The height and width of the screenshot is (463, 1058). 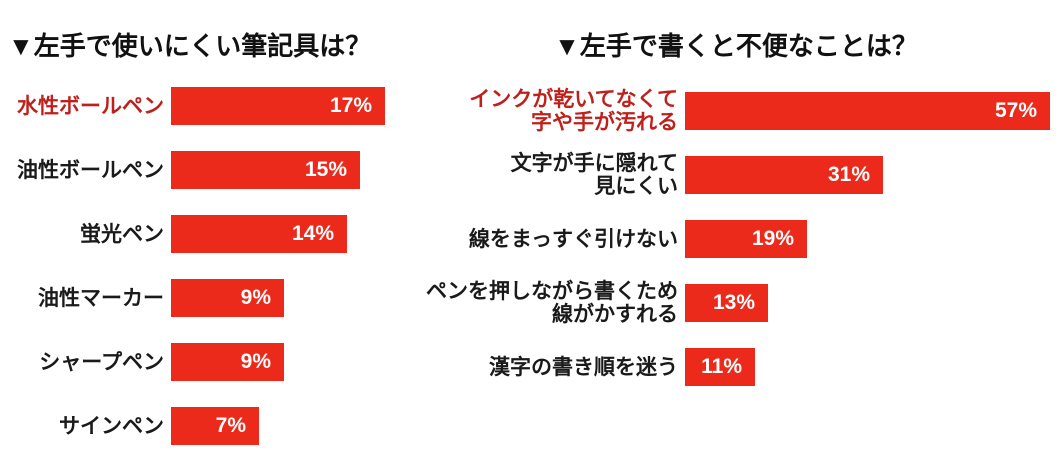 I want to click on value-label: 7%, so click(x=230, y=425).